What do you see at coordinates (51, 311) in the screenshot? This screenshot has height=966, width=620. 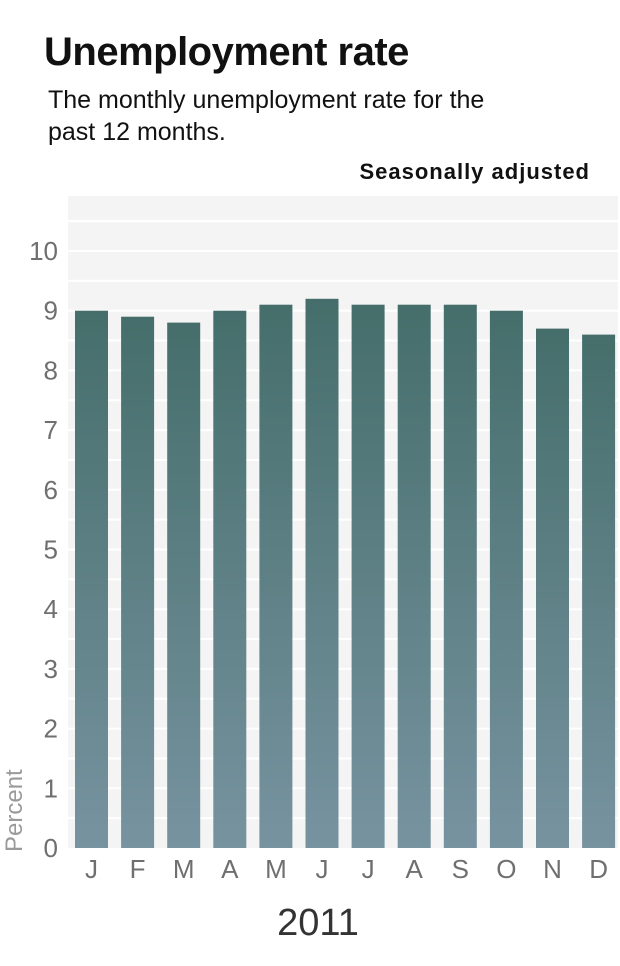 I see `y-tick-label: 9` at bounding box center [51, 311].